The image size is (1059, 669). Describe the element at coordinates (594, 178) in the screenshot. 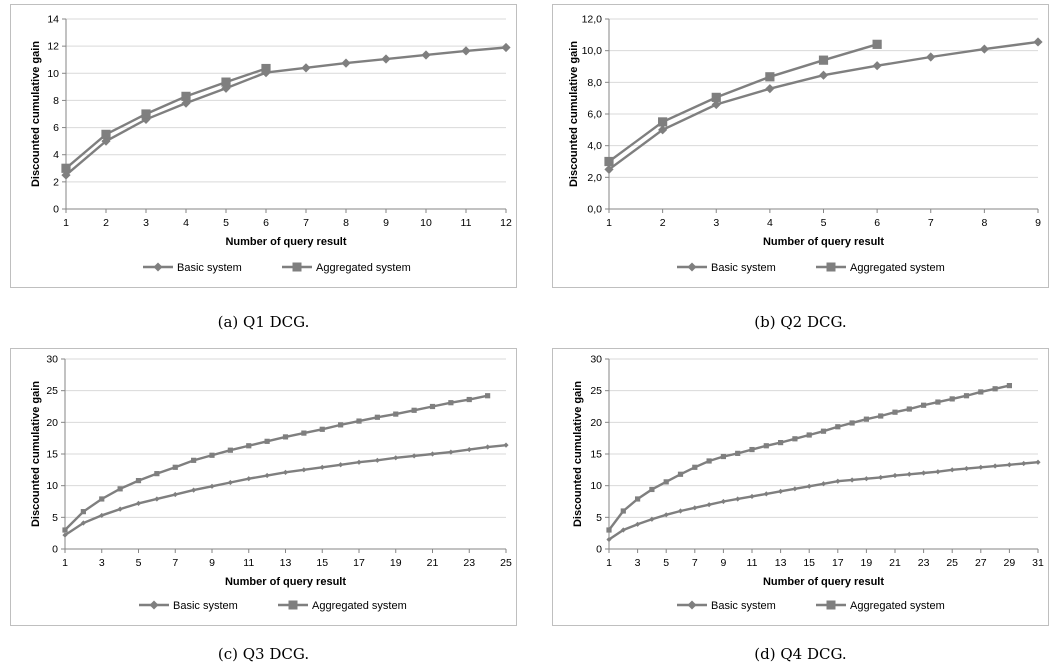

I see `y-tick-label: 2,0` at that location.